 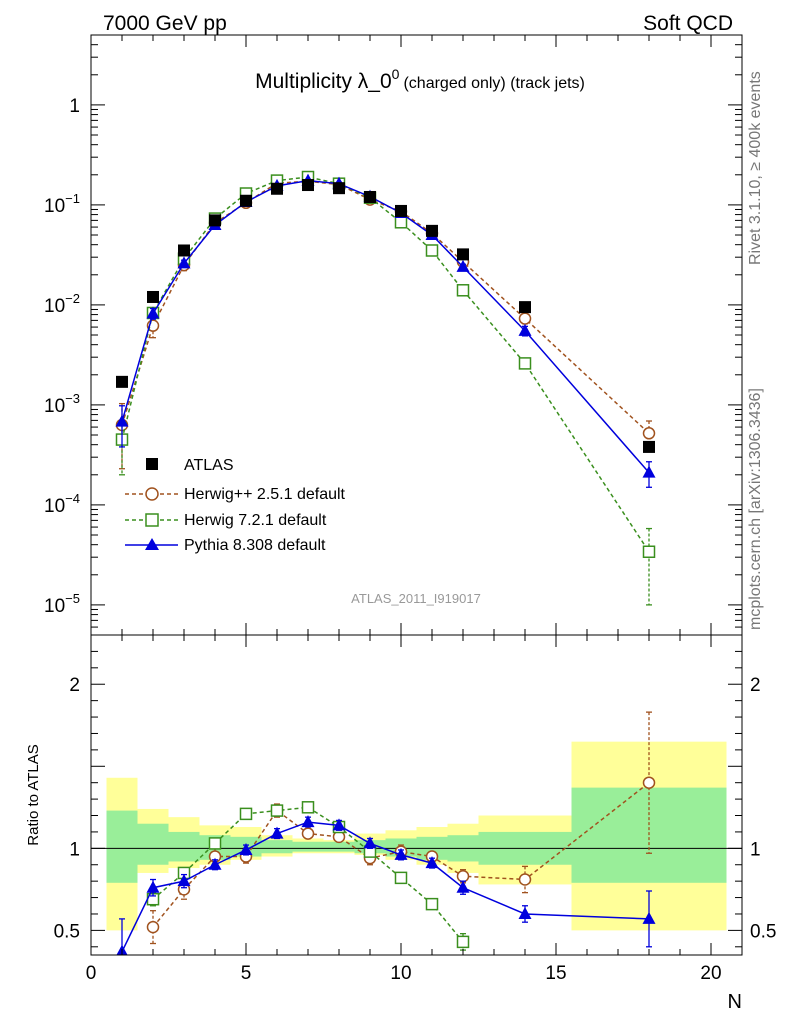 What do you see at coordinates (246, 973) in the screenshot?
I see `x-tick-label: 5` at bounding box center [246, 973].